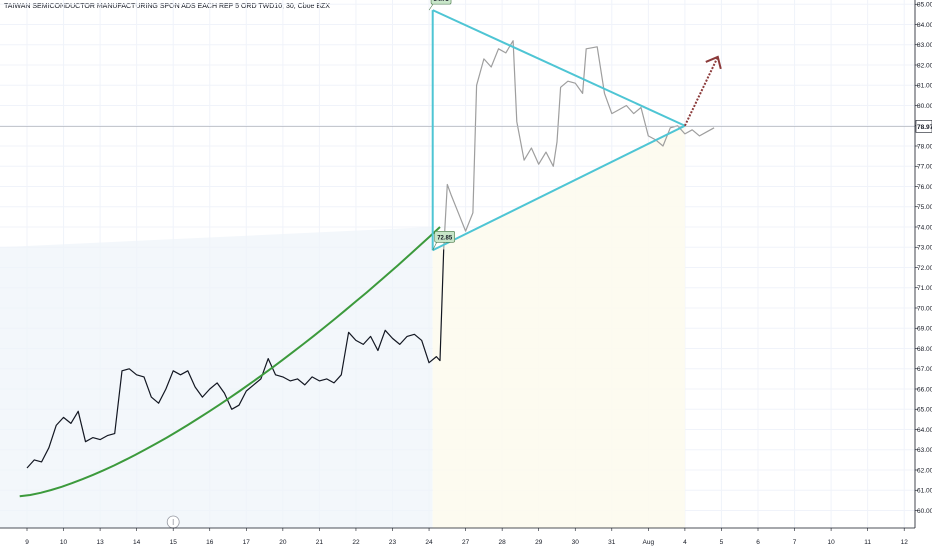 This screenshot has width=932, height=550. What do you see at coordinates (713, 62) in the screenshot?
I see `arrow-head` at bounding box center [713, 62].